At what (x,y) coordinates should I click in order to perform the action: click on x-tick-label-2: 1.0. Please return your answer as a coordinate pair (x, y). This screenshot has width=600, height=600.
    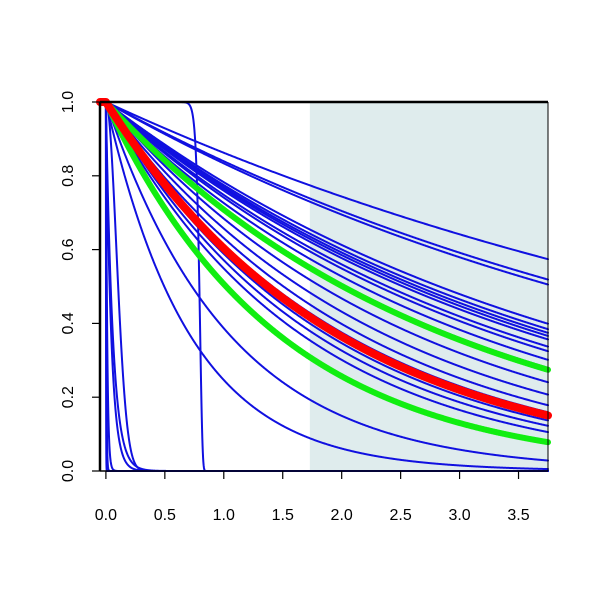
    Looking at the image, I should click on (224, 515).